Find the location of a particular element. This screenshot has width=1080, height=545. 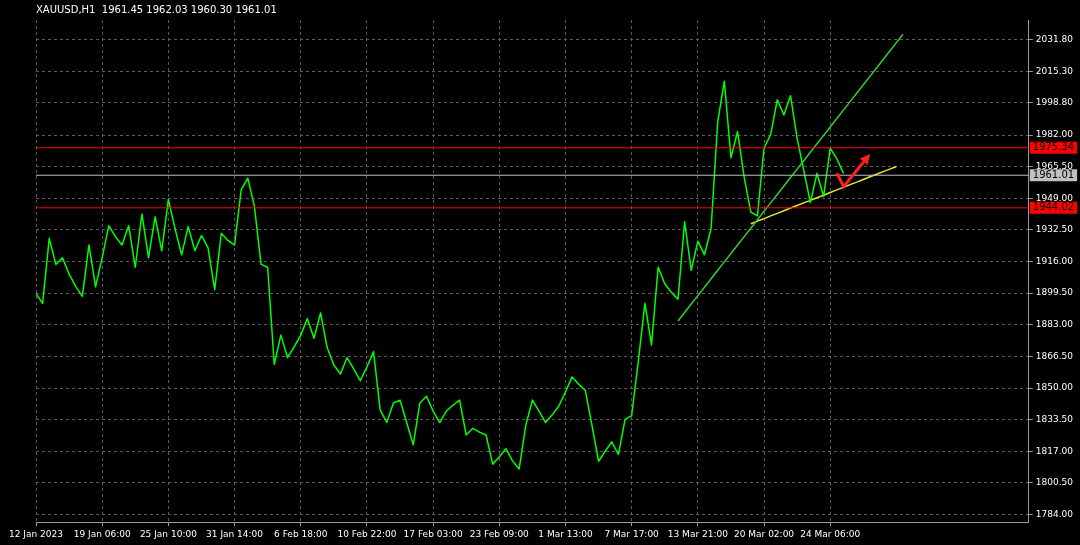

x-tick-label: 23 Feb 09:00 is located at coordinates (499, 533).